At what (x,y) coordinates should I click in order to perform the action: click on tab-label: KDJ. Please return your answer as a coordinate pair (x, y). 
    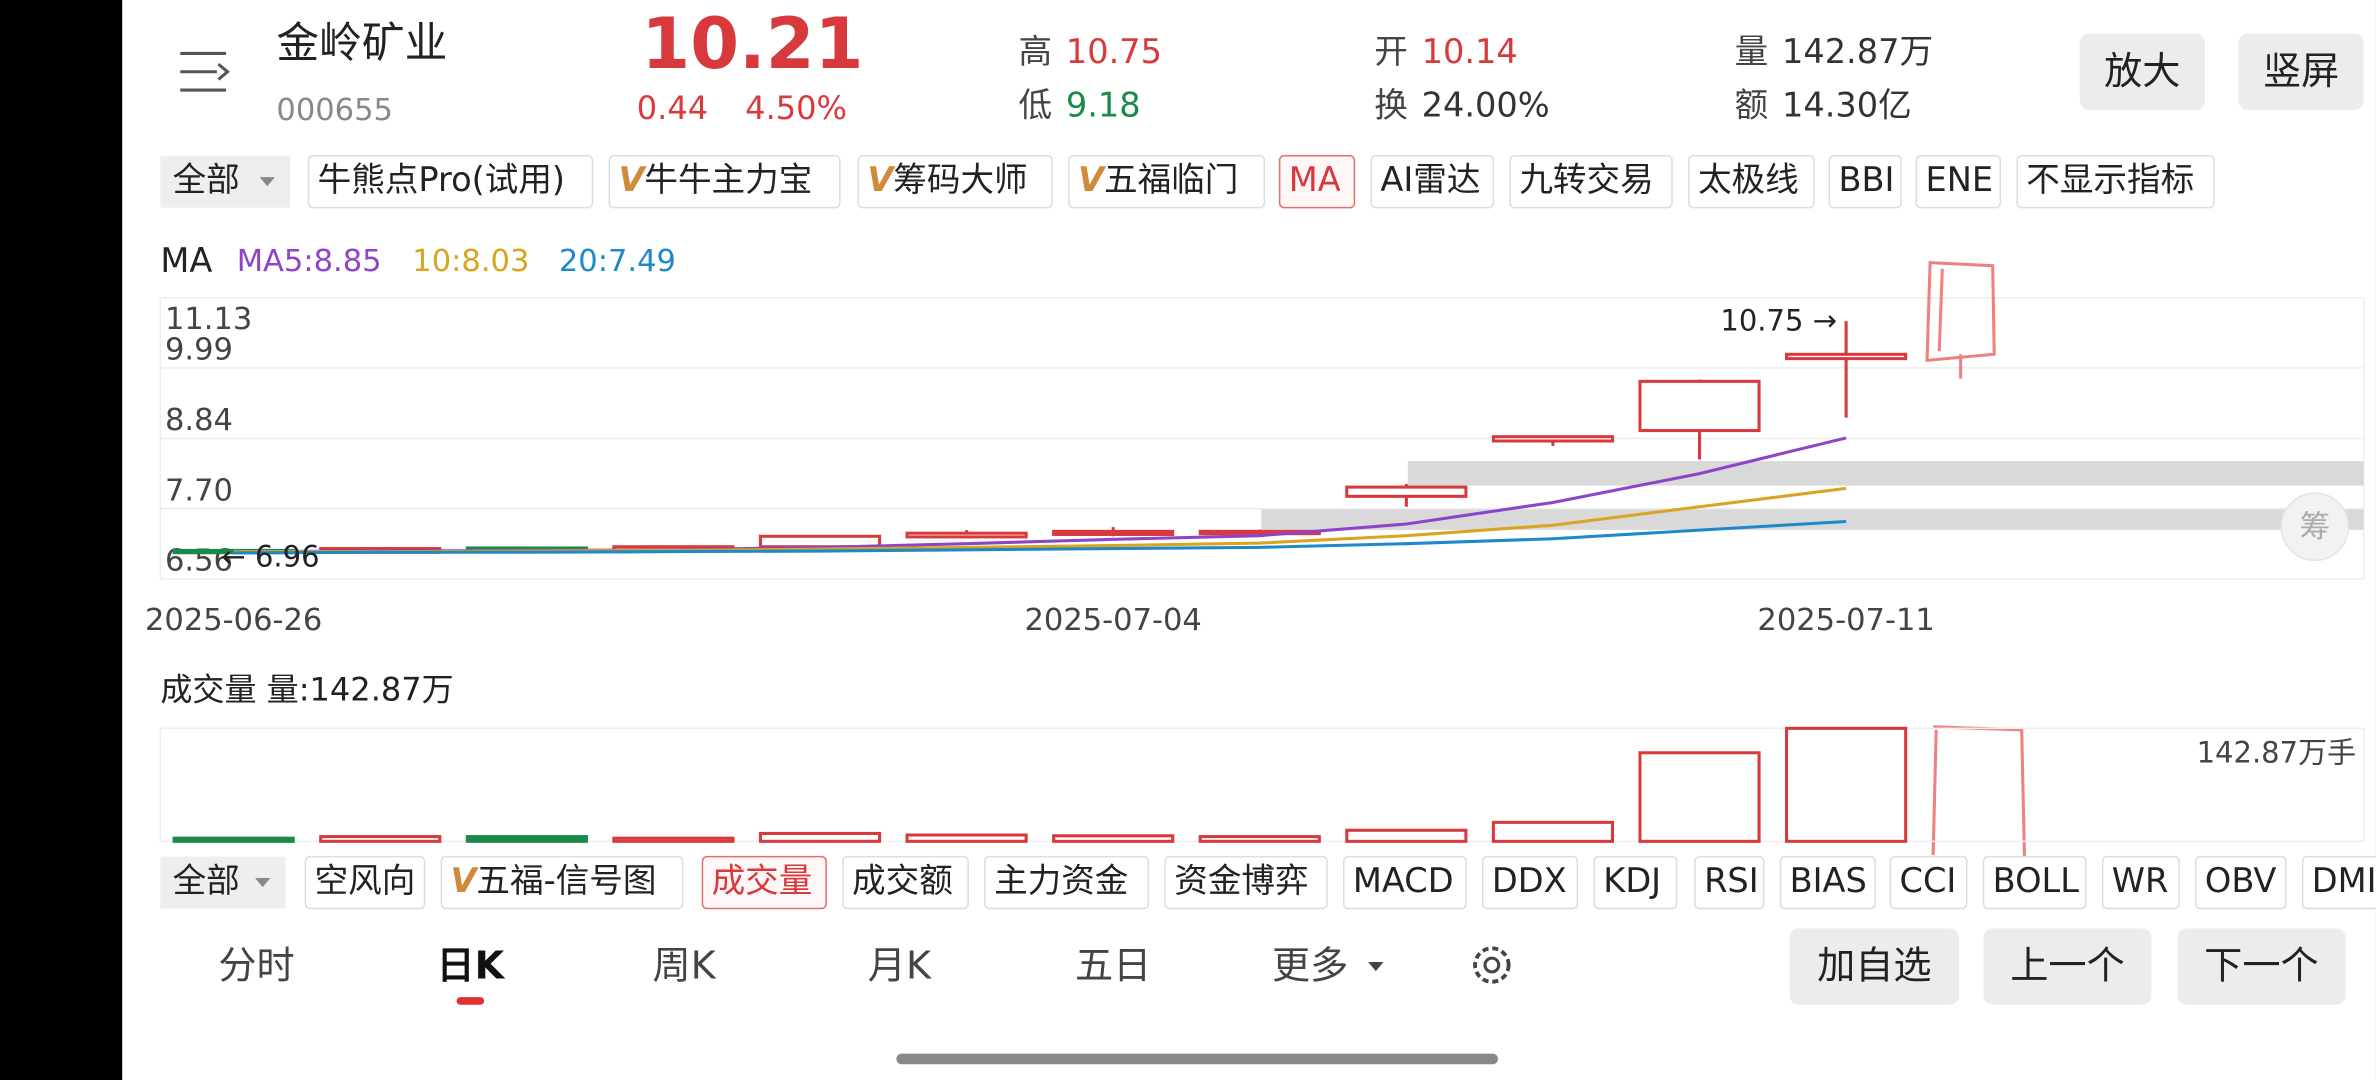
    Looking at the image, I should click on (1632, 880).